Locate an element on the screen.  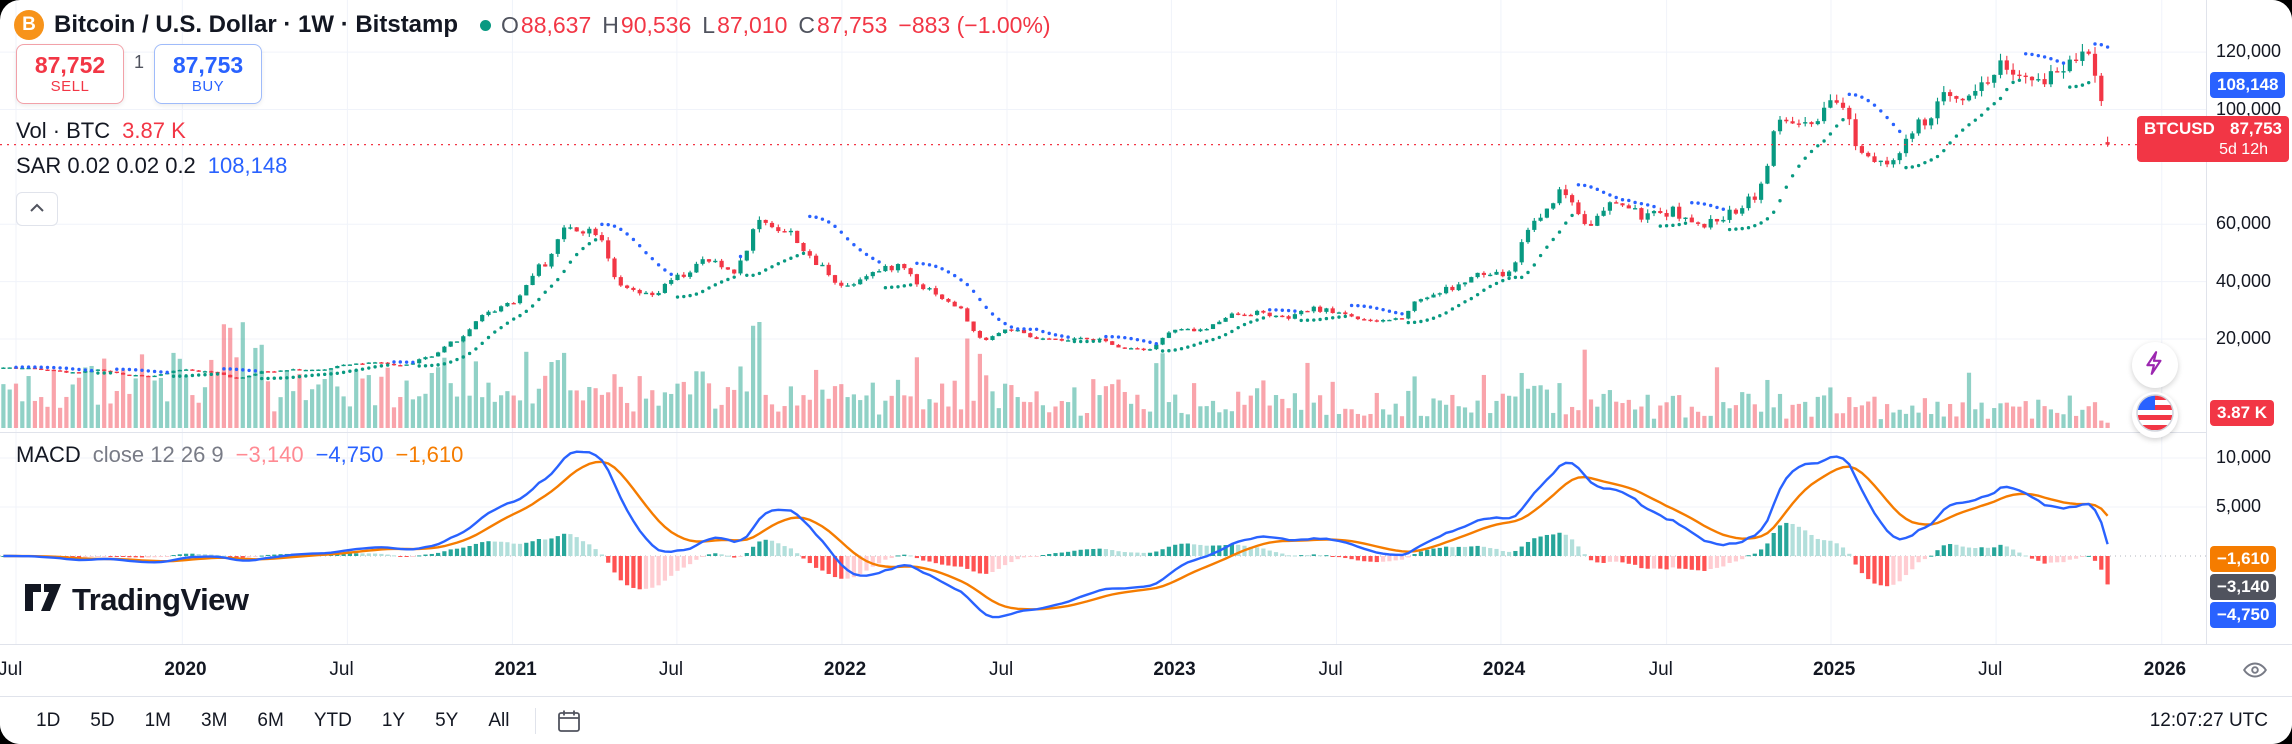
spread-value: 1 is located at coordinates (139, 62).